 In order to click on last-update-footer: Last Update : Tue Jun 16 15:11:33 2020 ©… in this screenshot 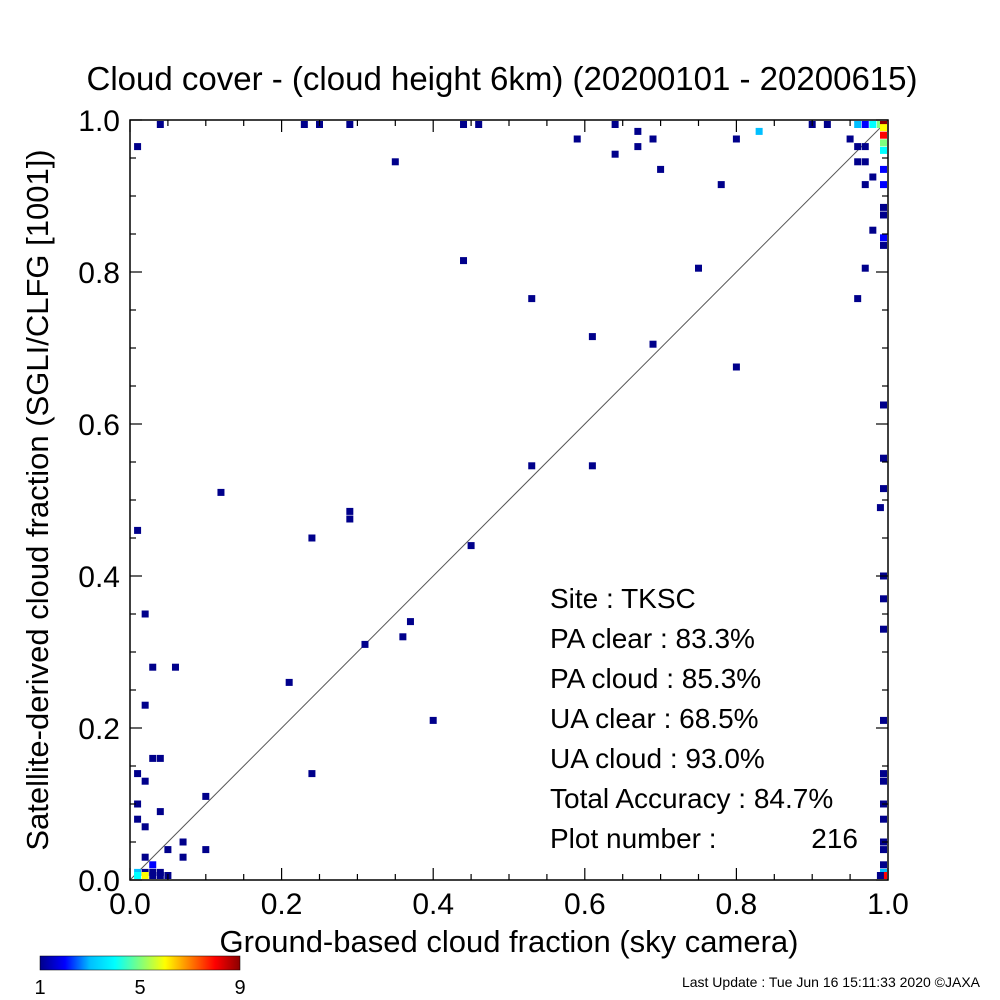, I will do `click(831, 982)`.